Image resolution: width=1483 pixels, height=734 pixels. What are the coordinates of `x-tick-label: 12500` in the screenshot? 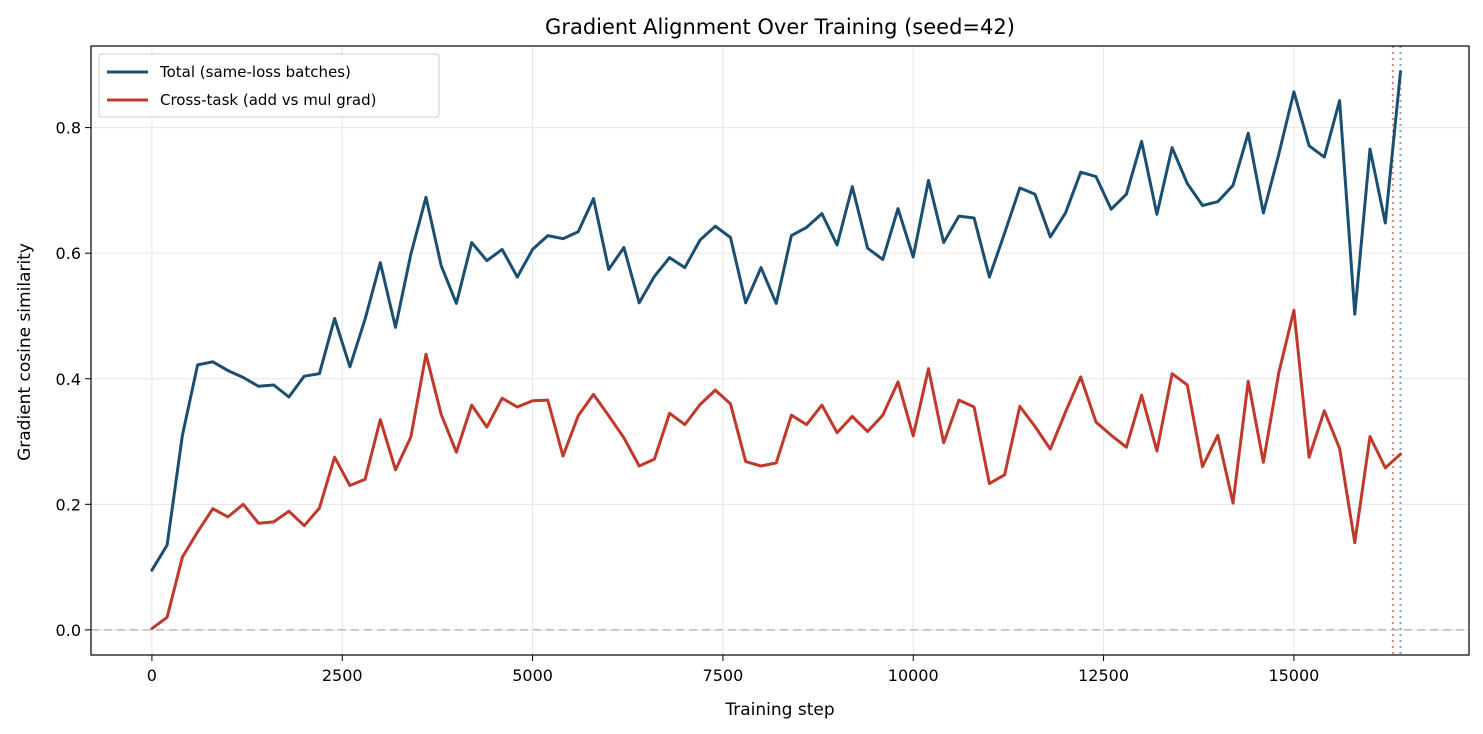 It's located at (1103, 675).